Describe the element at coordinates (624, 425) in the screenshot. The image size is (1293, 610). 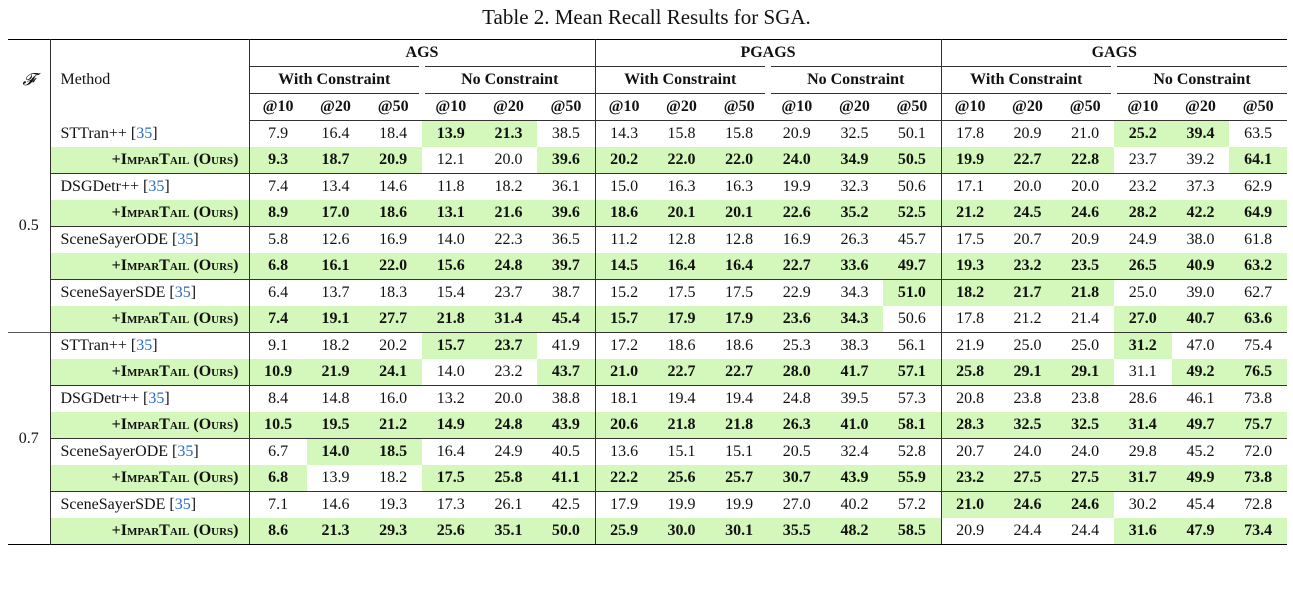
I see `metric-value: 20.6` at that location.